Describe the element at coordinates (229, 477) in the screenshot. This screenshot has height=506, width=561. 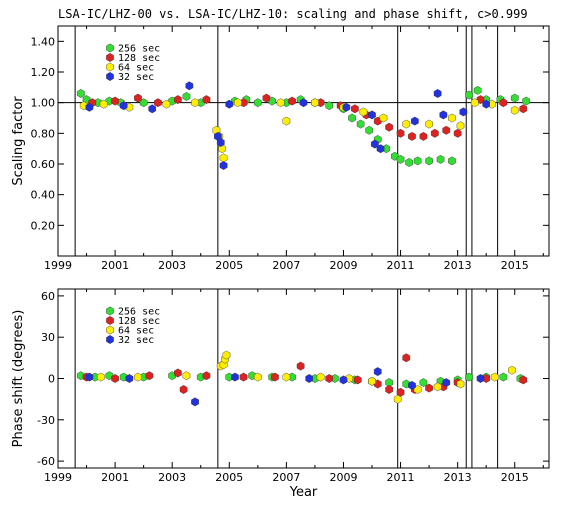
I see `x-tick-label: 2005` at that location.